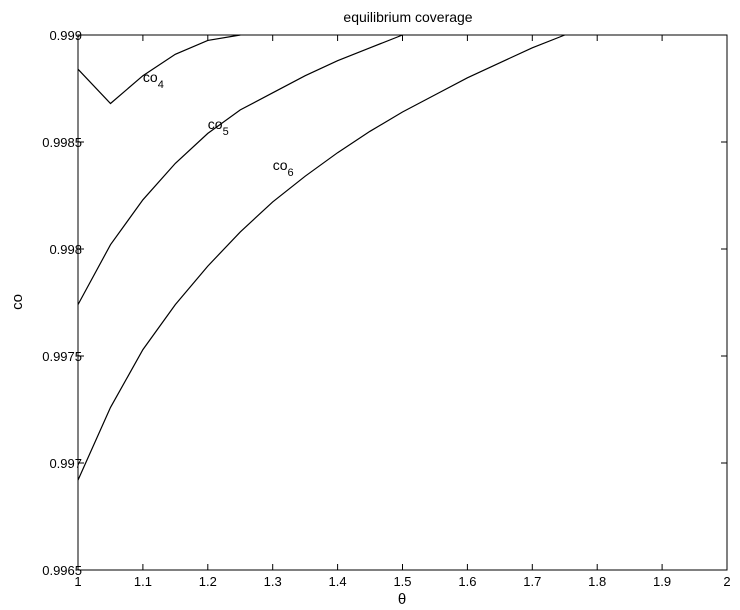  What do you see at coordinates (662, 581) in the screenshot?
I see `x-tick-label: 1.9` at bounding box center [662, 581].